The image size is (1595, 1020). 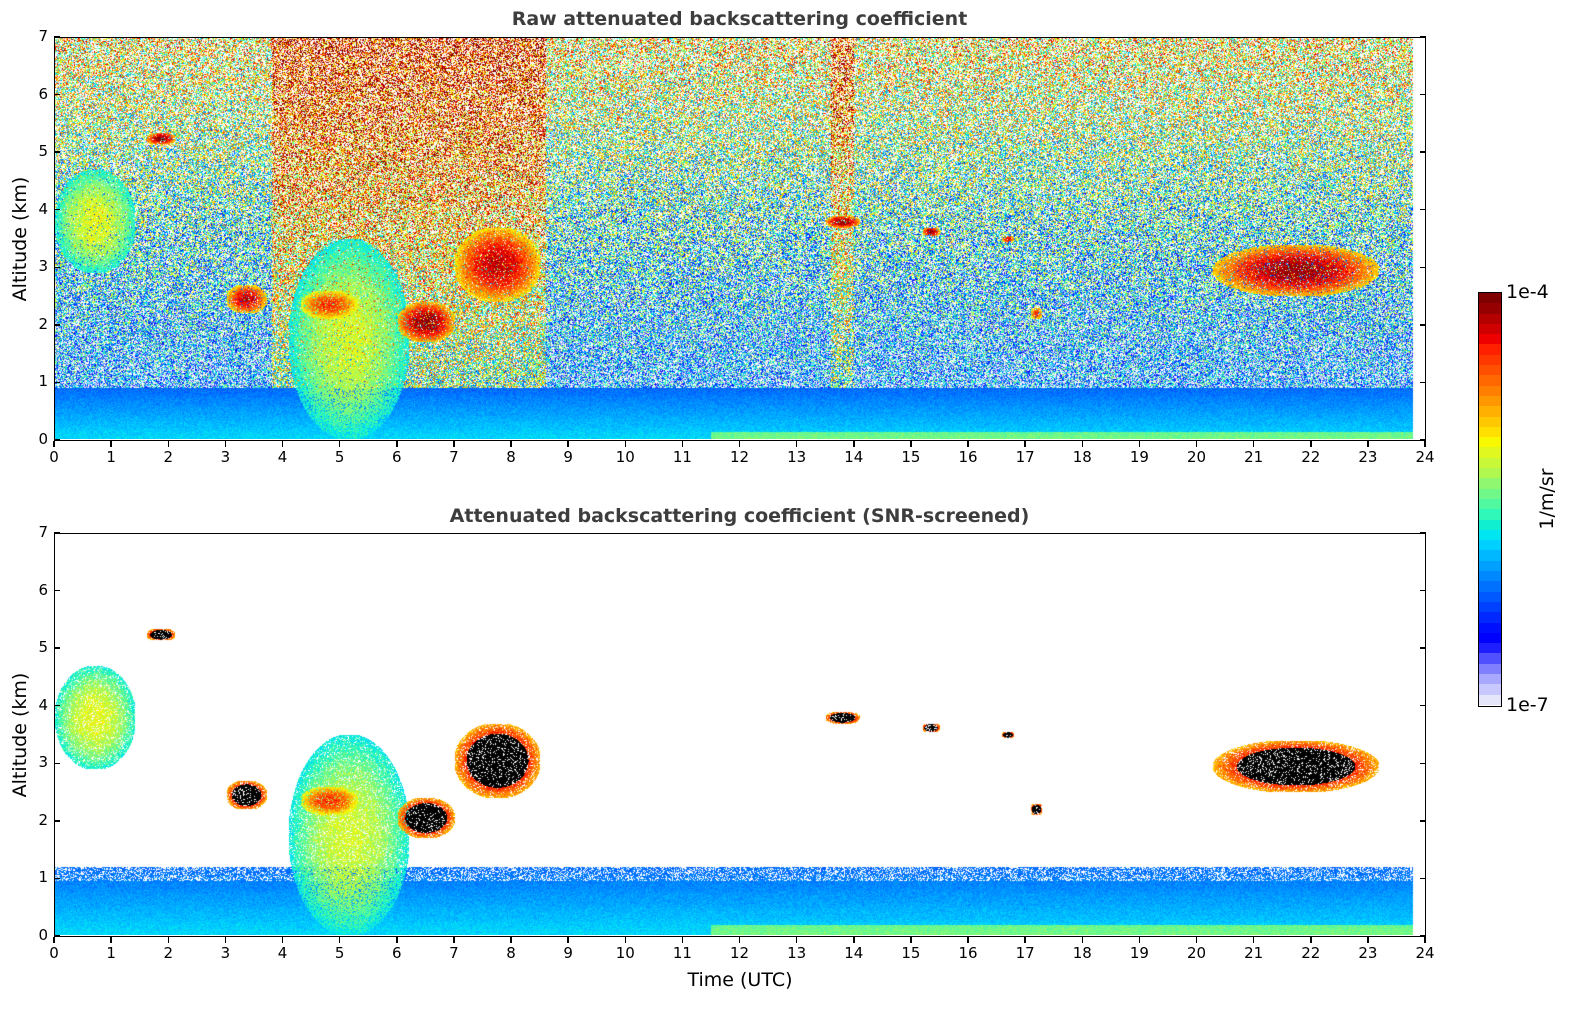 I want to click on y-tick-label: 6, so click(x=43, y=589).